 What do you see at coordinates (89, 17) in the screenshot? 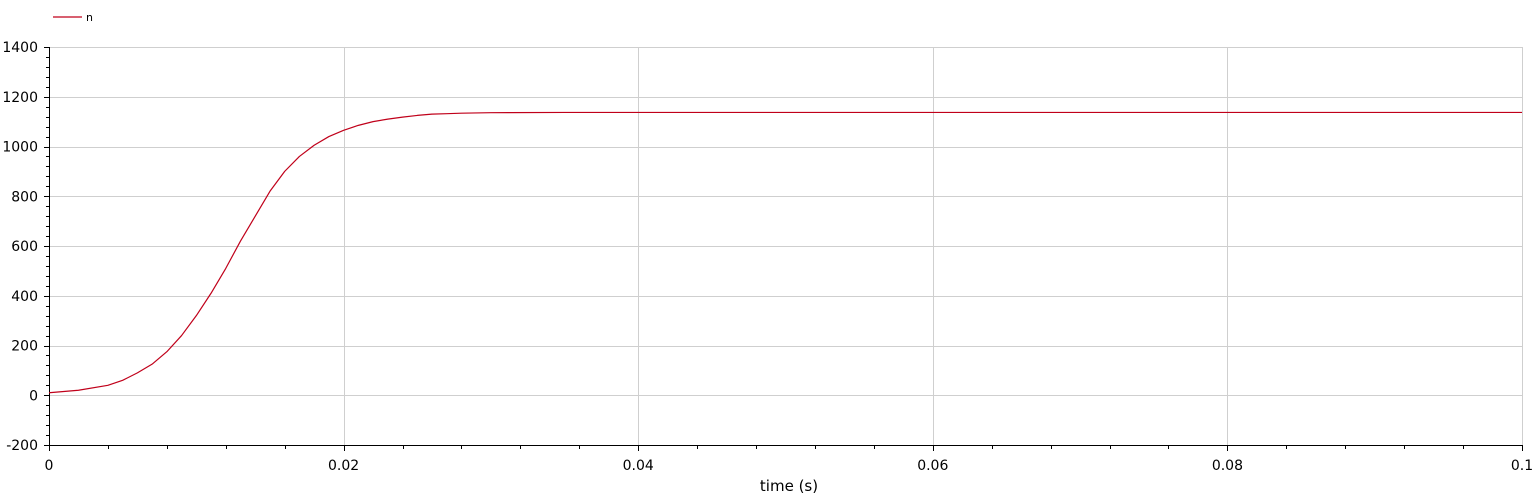
I see `legend-label-n: n` at bounding box center [89, 17].